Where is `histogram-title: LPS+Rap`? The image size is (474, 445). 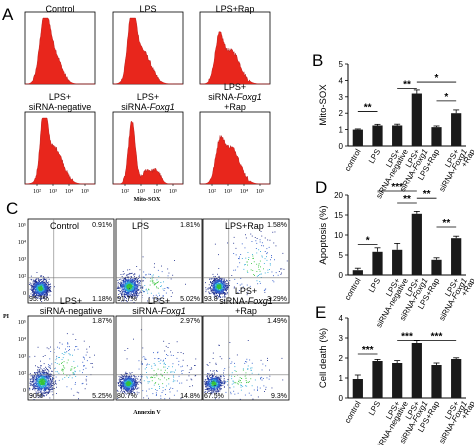
histogram-title: LPS+Rap is located at coordinates (235, 9).